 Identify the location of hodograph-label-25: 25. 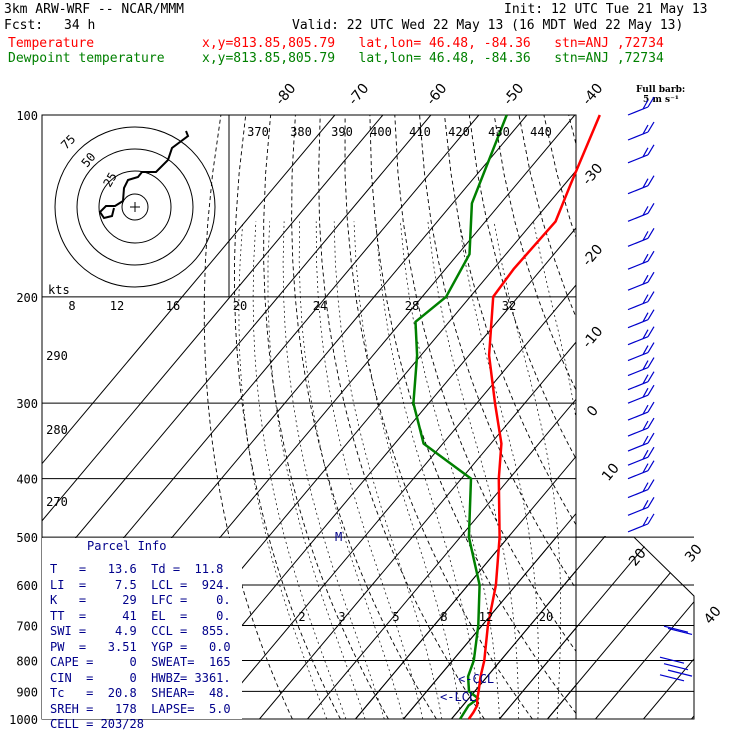
(109, 180).